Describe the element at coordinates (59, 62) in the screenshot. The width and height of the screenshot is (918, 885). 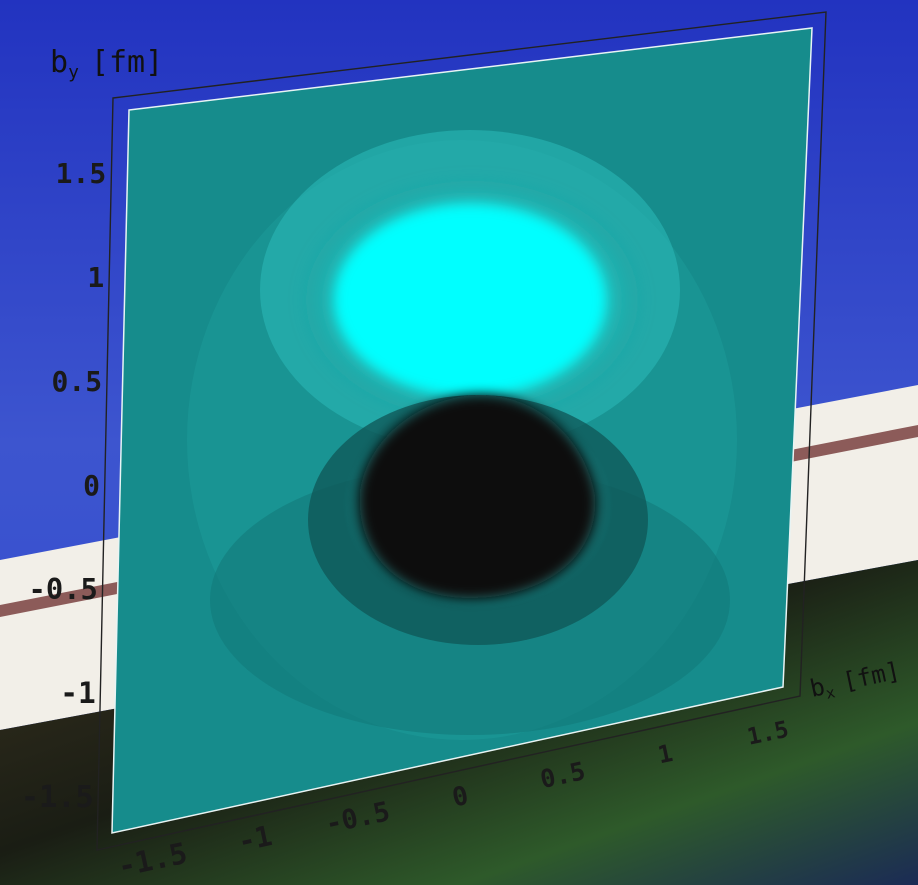
I see `y-axis-label-main: b` at that location.